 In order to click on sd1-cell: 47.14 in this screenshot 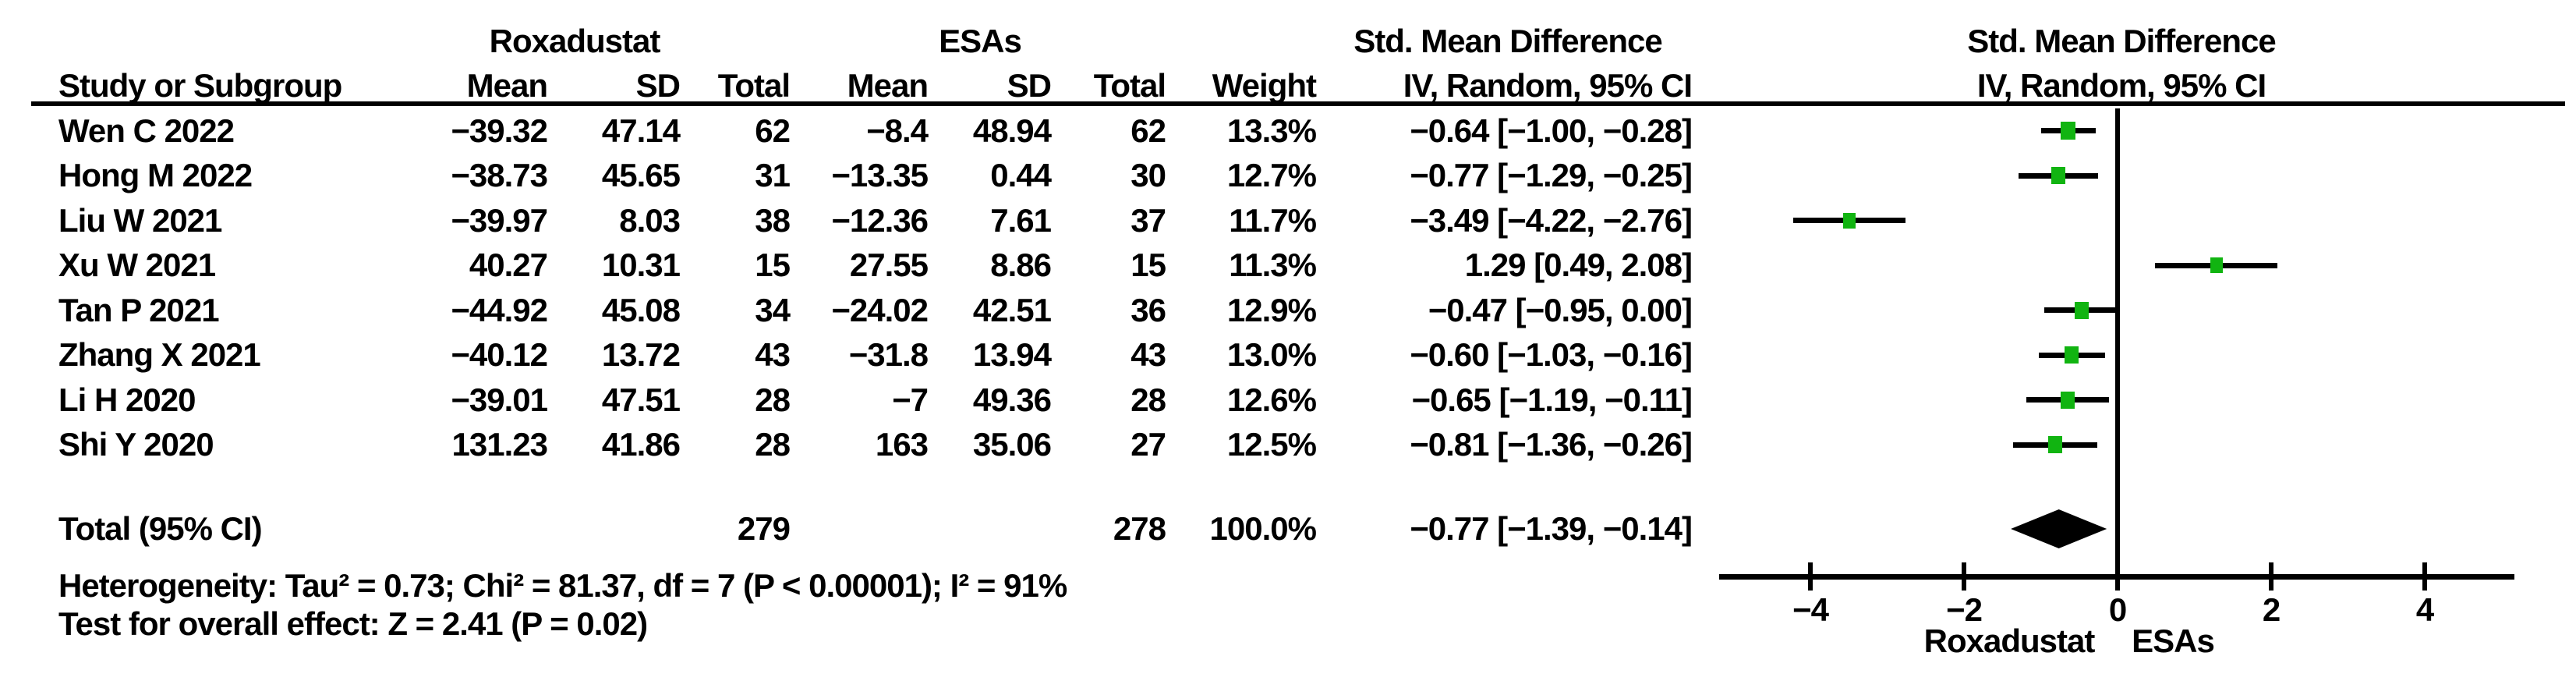, I will do `click(641, 130)`.